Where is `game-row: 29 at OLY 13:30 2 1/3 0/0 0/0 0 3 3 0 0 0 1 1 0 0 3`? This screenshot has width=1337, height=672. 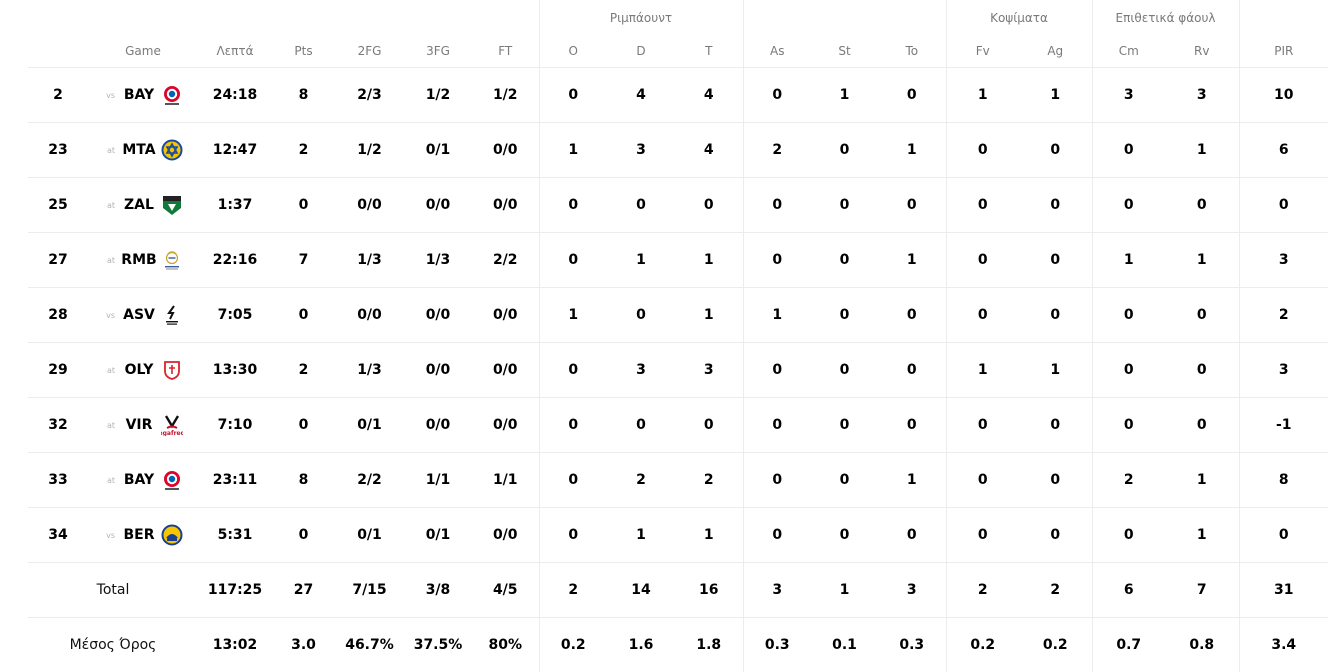 game-row: 29 at OLY 13:30 2 1/3 0/0 0/0 0 3 3 0 0 0 1 1 0 0 3 is located at coordinates (678, 370).